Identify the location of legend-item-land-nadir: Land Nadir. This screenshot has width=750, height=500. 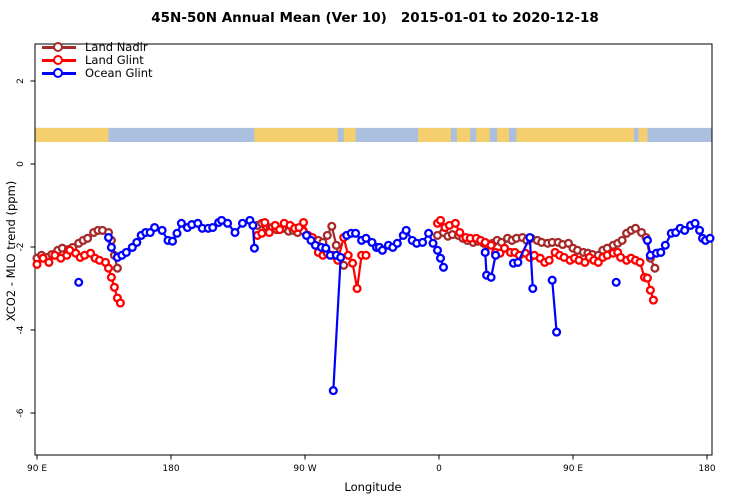
(97, 47).